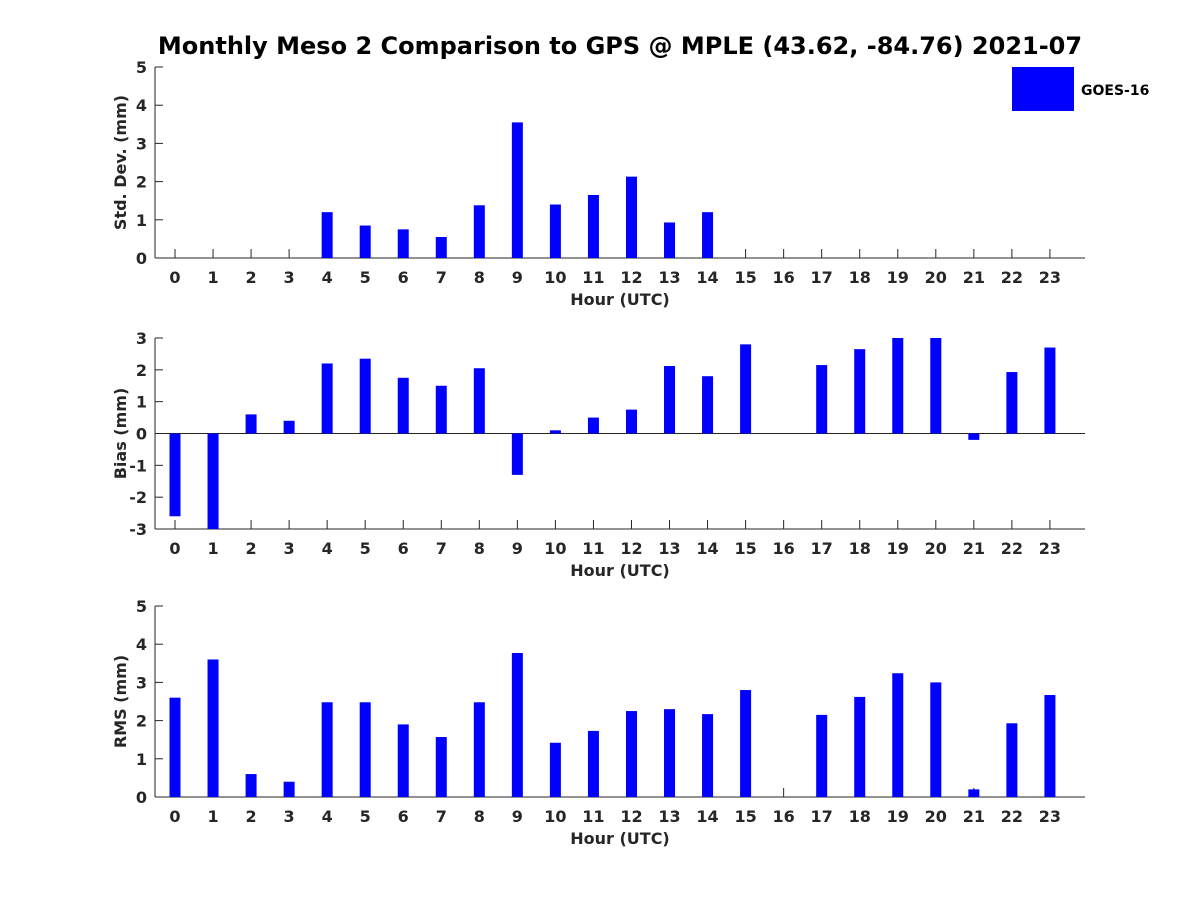 The width and height of the screenshot is (1200, 900). Describe the element at coordinates (974, 548) in the screenshot. I see `bias-x-tick-label: 21` at that location.